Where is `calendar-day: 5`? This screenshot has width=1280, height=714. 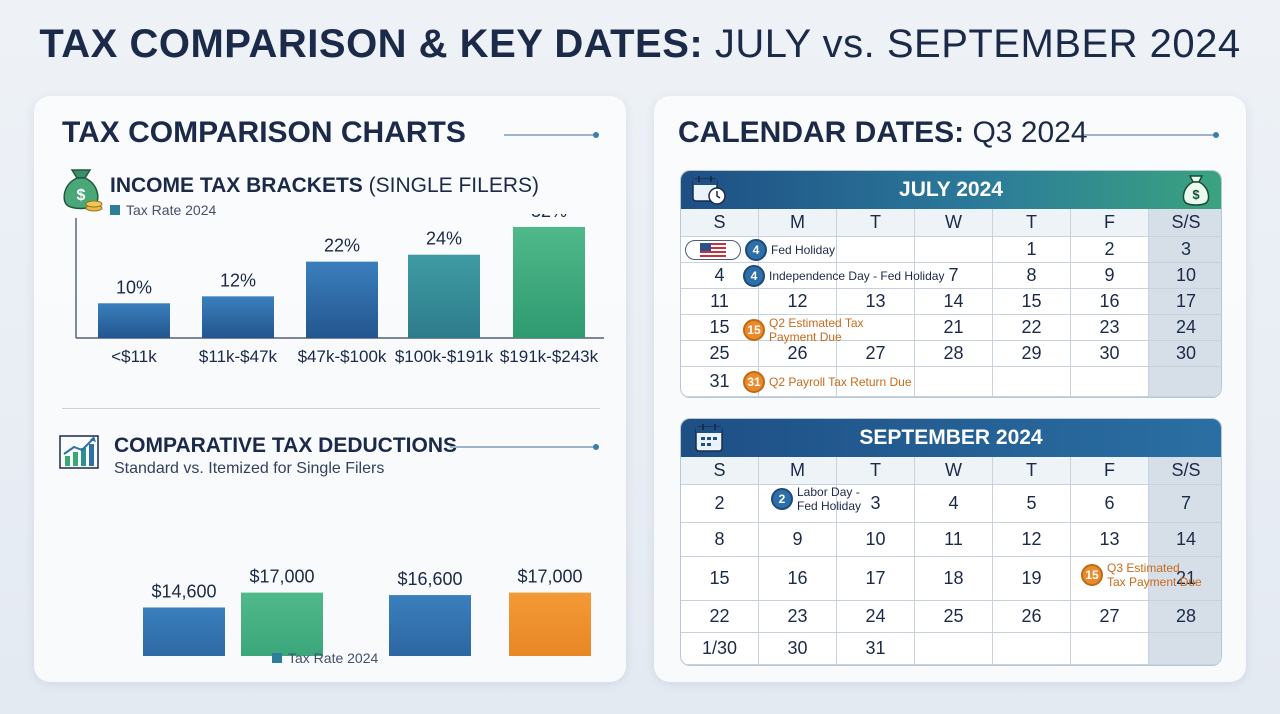
calendar-day: 5 is located at coordinates (1032, 504).